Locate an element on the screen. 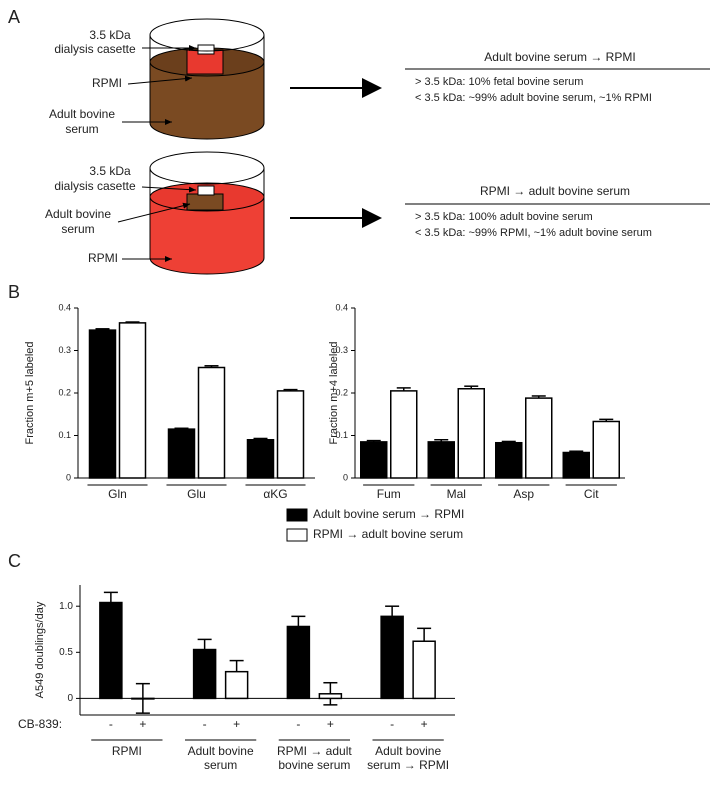 The width and height of the screenshot is (712, 800). x-tick-label: serum → RPMI is located at coordinates (408, 765).